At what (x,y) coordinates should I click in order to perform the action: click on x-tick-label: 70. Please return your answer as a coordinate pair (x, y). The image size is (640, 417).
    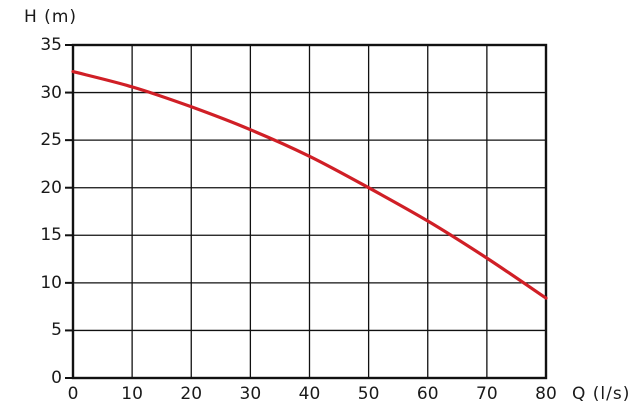
    Looking at the image, I should click on (487, 394).